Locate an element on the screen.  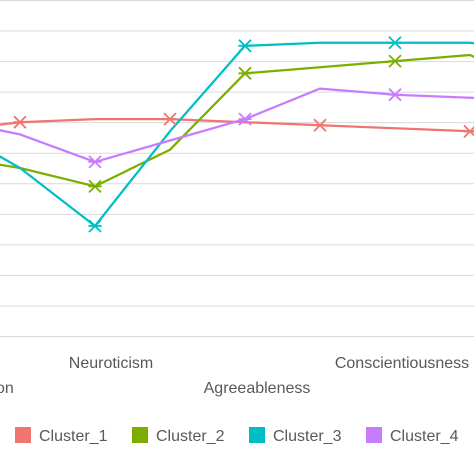
legend: Cluster_1 Cluster_2 Cluster_3 Cluster_4 is located at coordinates (237, 436).